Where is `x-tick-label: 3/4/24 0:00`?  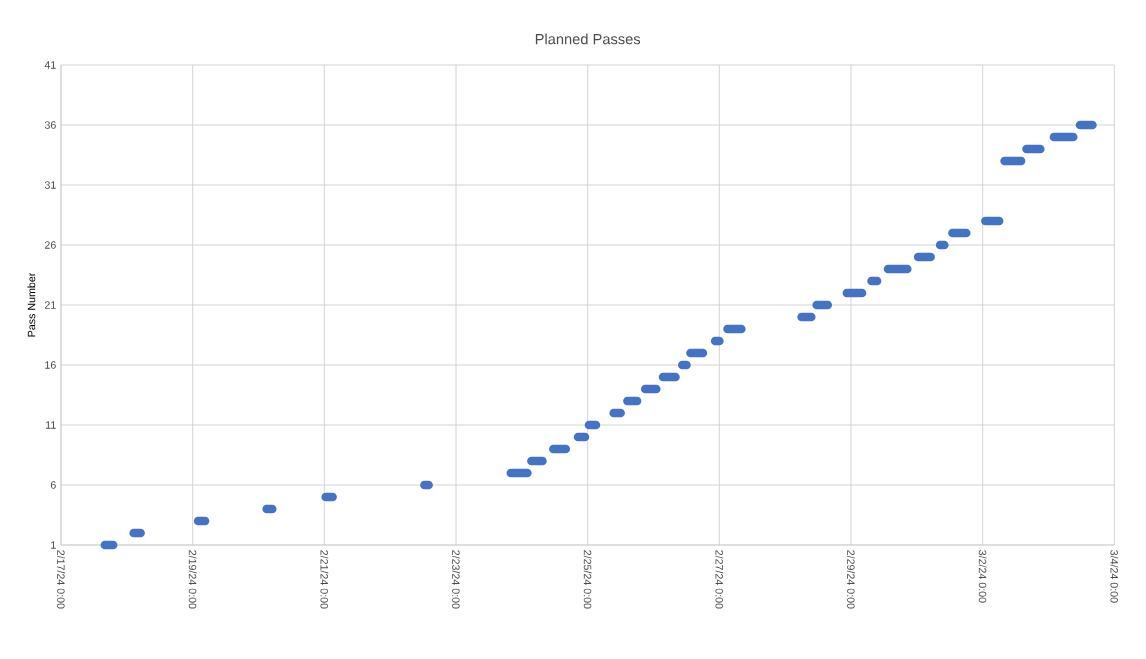 x-tick-label: 3/4/24 0:00 is located at coordinates (1114, 576).